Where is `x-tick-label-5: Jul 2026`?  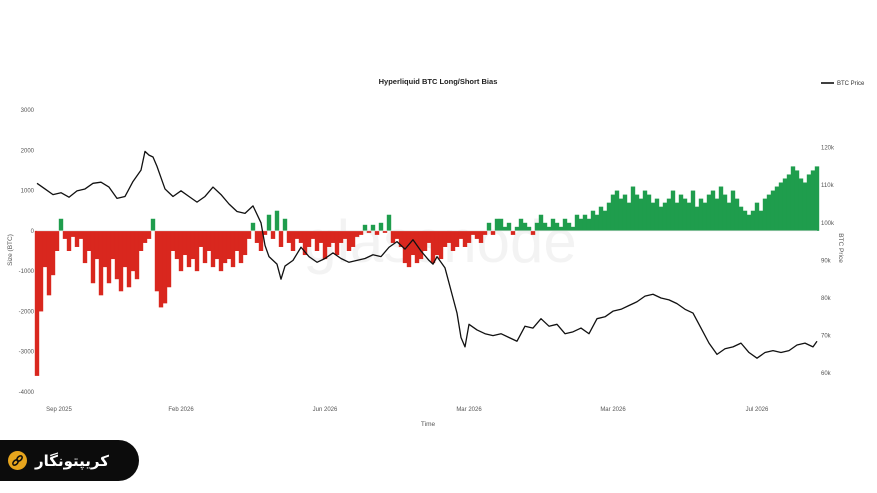 x-tick-label-5: Jul 2026 is located at coordinates (757, 410).